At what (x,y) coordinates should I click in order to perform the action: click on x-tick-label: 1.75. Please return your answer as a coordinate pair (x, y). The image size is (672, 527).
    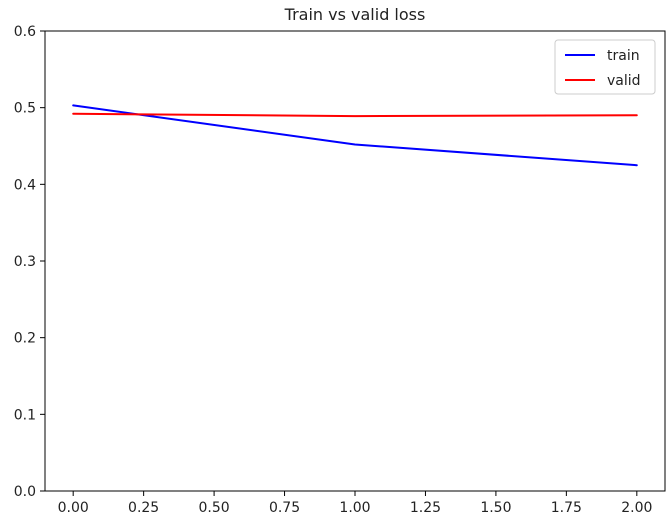
    Looking at the image, I should click on (566, 508).